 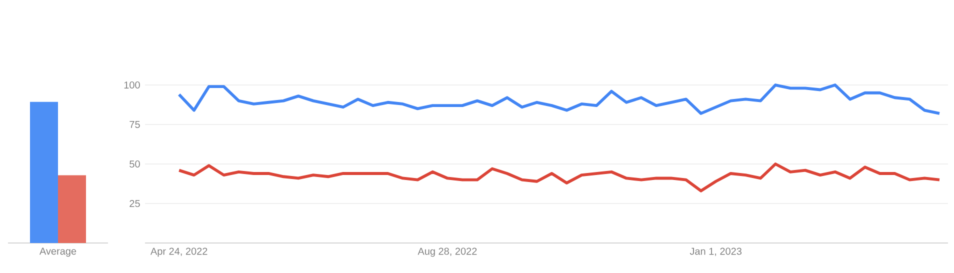 I want to click on x-tick-label: Apr 24, 2022, so click(x=179, y=252).